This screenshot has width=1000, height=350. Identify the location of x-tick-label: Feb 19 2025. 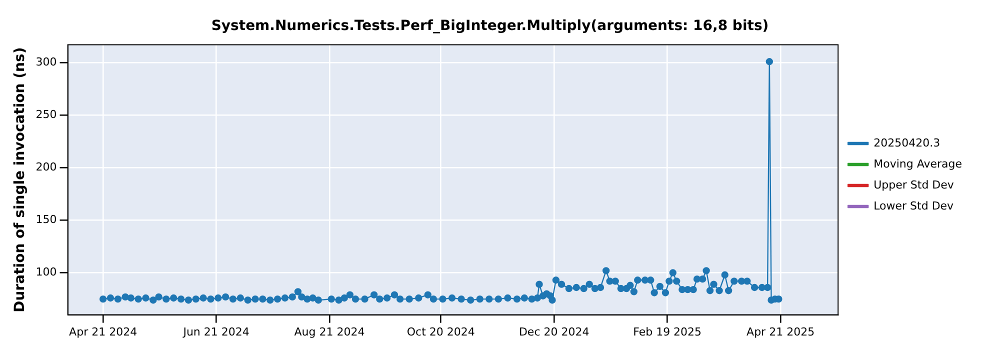
(667, 331).